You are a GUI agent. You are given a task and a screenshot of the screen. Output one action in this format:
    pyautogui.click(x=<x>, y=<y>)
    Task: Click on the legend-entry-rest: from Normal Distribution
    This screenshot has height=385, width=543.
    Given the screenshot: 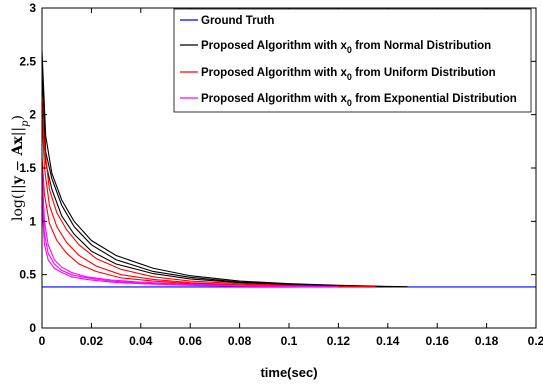 What is the action you would take?
    pyautogui.click(x=421, y=46)
    